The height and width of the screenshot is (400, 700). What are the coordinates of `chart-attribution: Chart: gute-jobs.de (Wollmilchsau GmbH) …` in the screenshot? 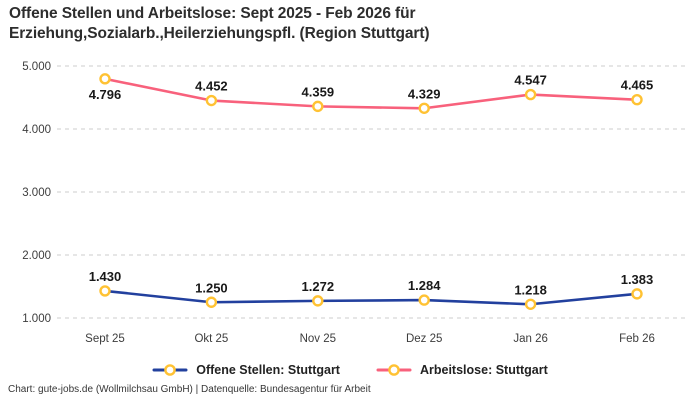 It's located at (189, 389).